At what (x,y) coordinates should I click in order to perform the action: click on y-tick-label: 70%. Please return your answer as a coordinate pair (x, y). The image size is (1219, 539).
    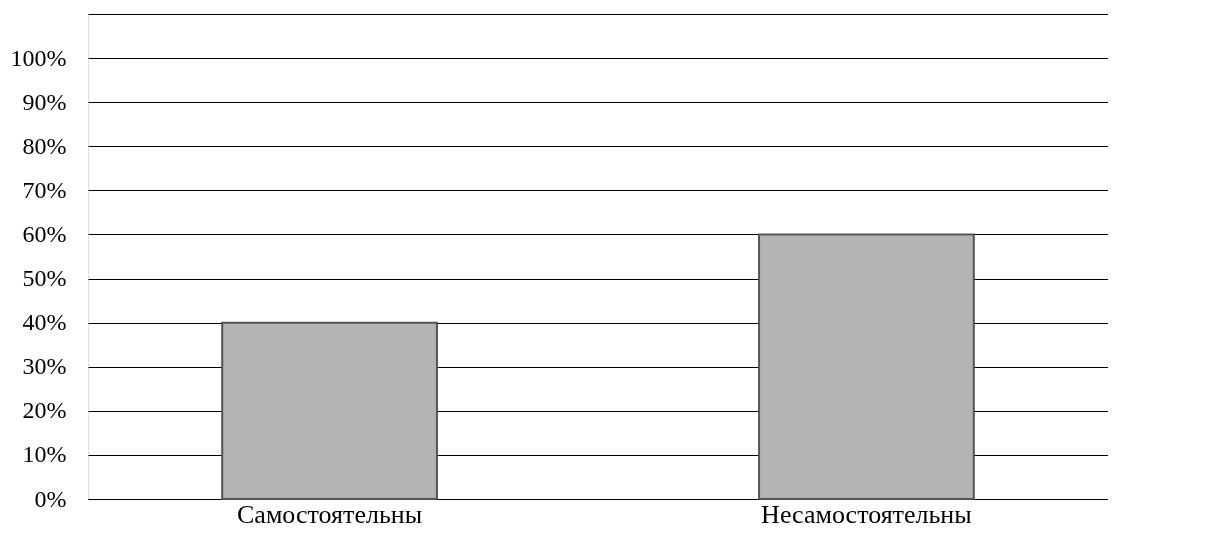
    Looking at the image, I should click on (44, 189).